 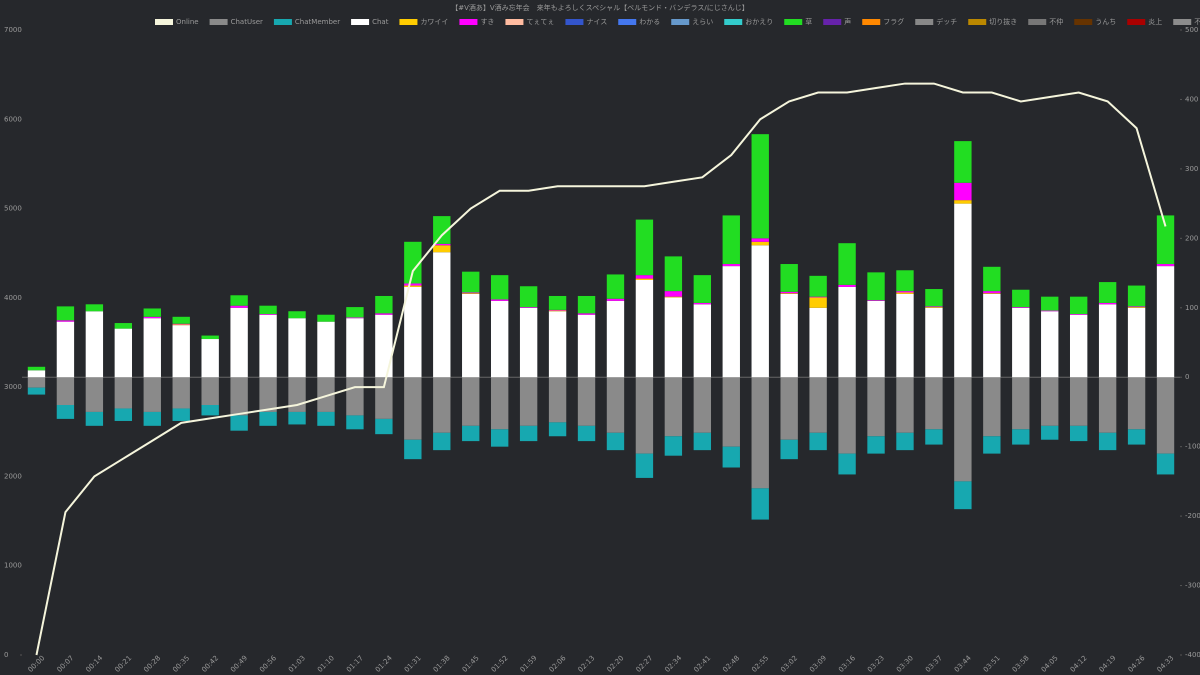 What do you see at coordinates (759, 22) in the screenshot?
I see `legend-label: おかえり` at bounding box center [759, 22].